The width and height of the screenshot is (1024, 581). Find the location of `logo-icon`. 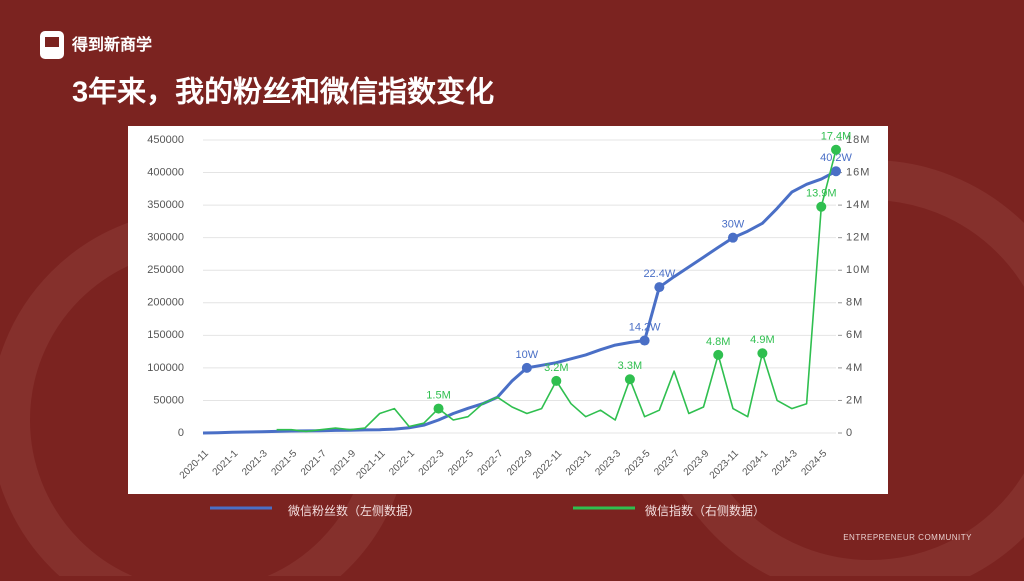

logo-icon is located at coordinates (52, 42).